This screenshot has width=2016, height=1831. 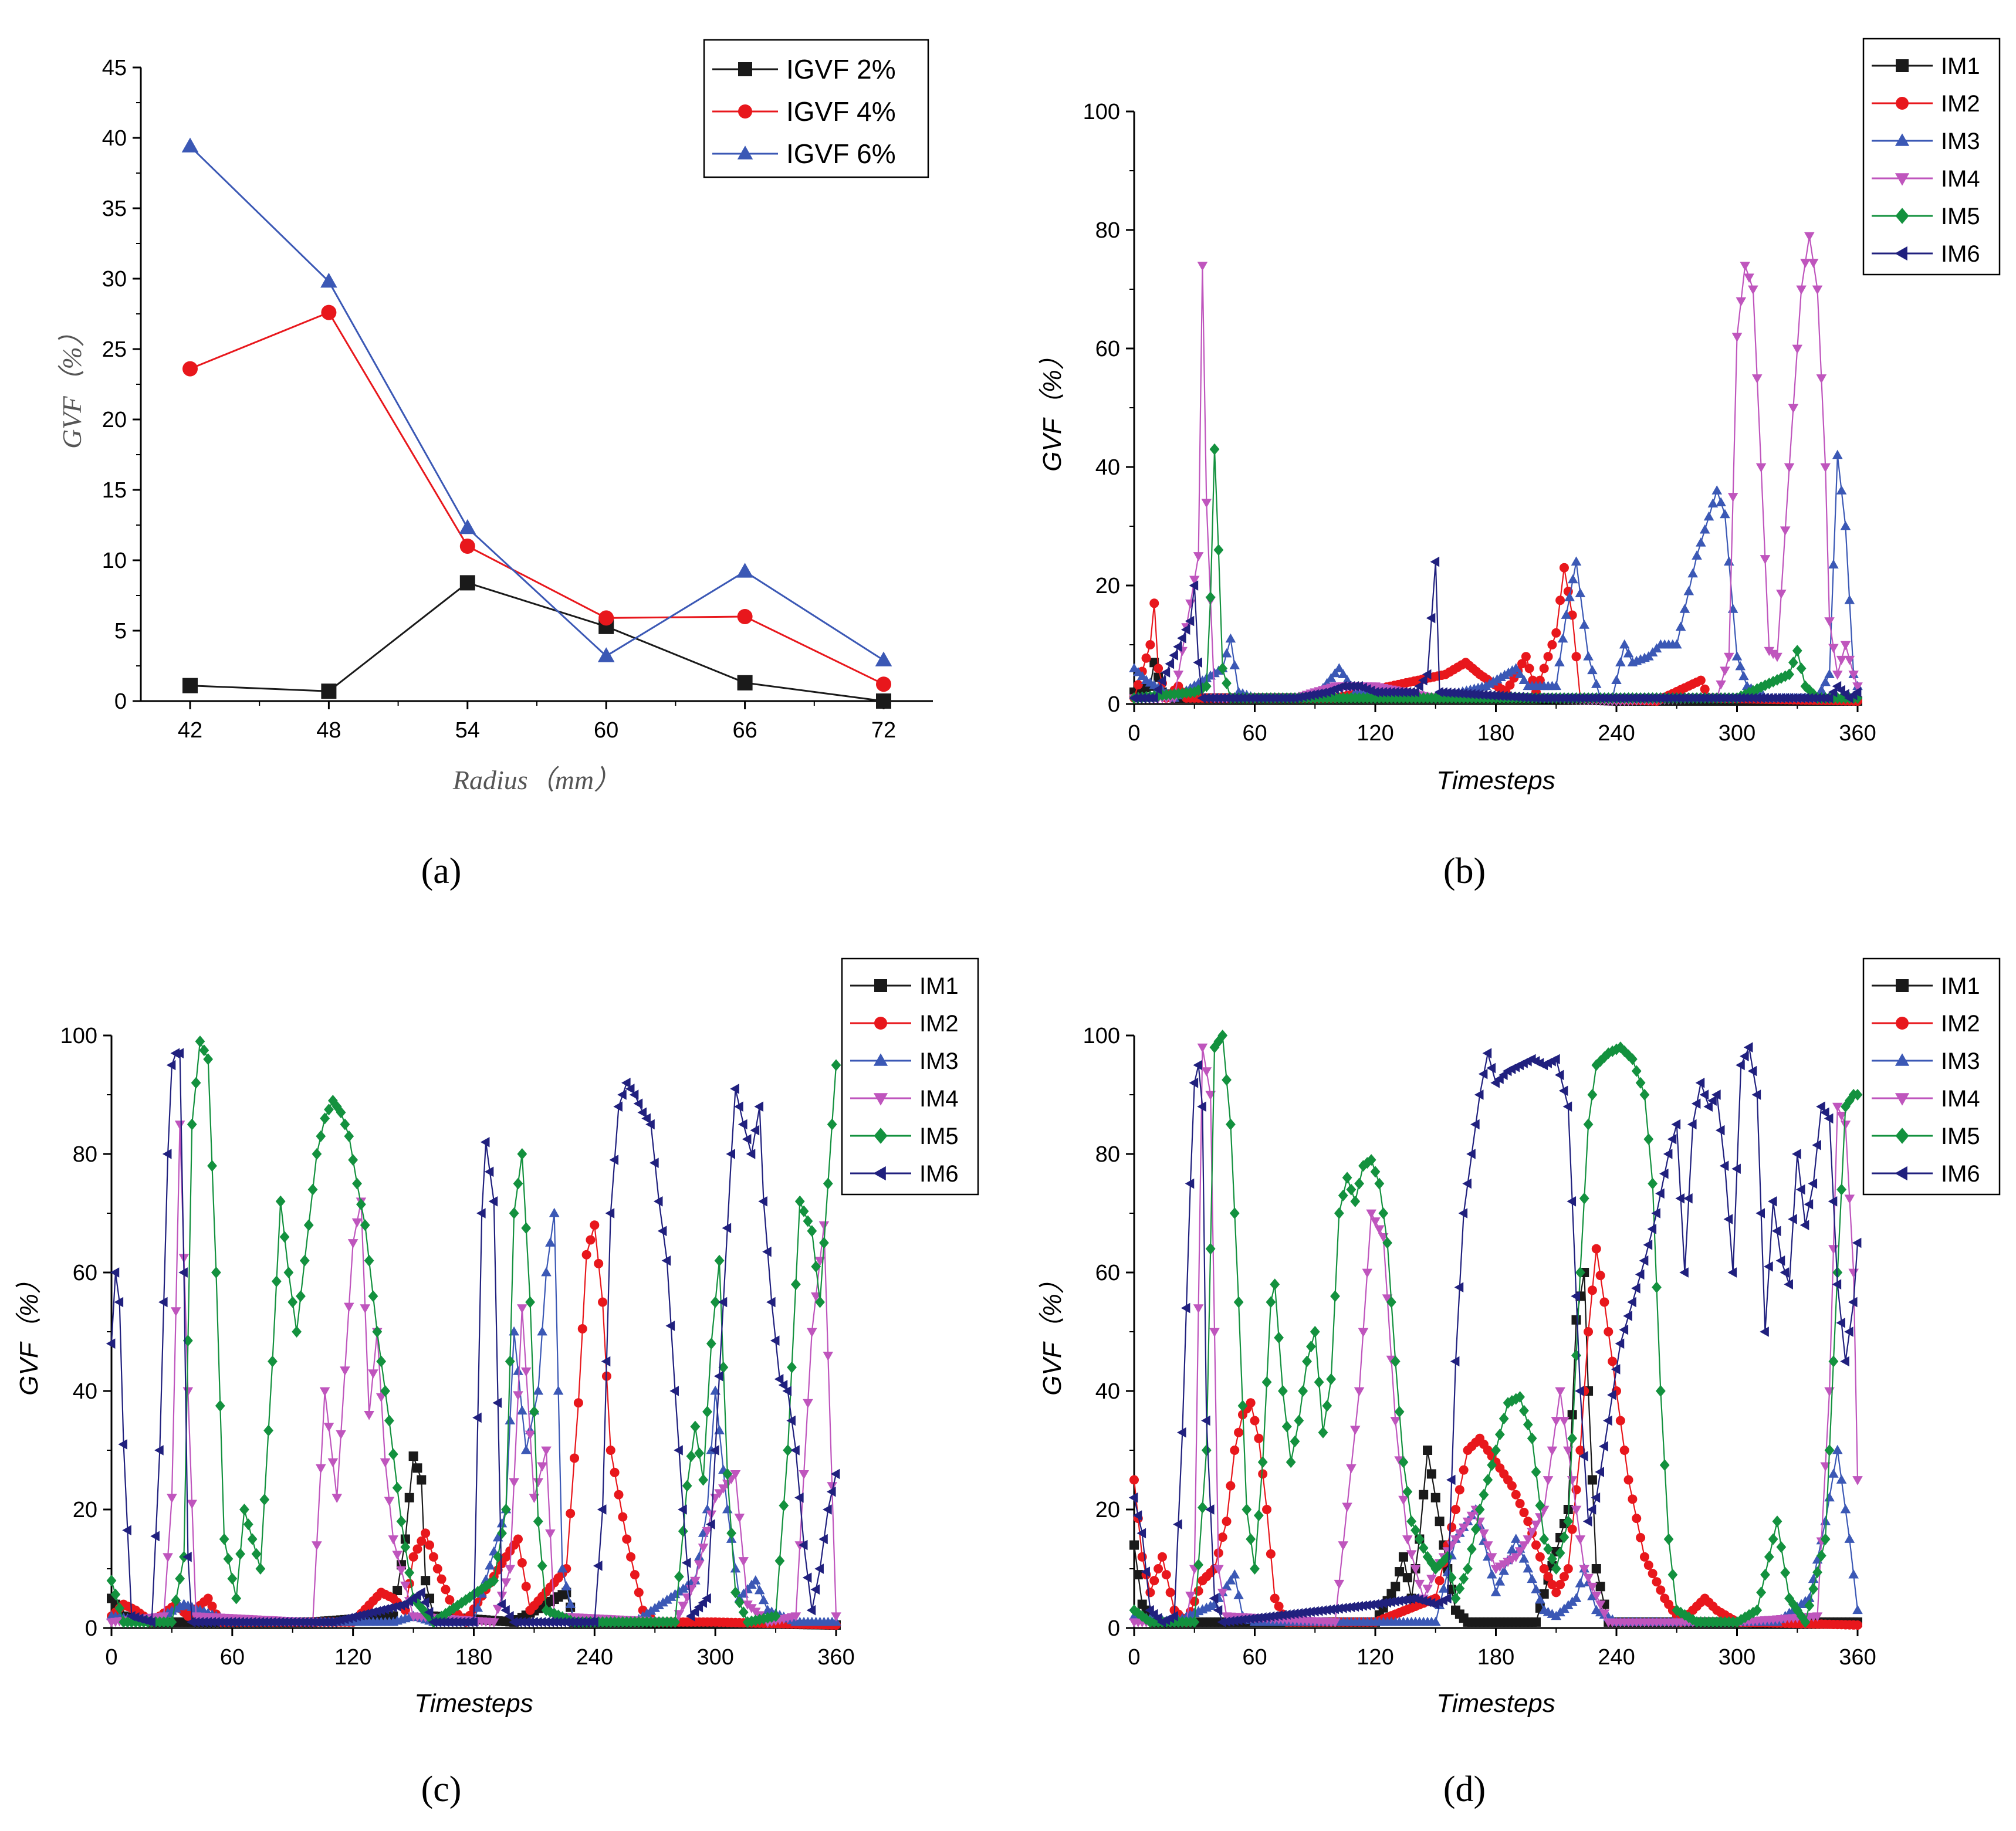 I want to click on legend-label: IM4, so click(x=939, y=1099).